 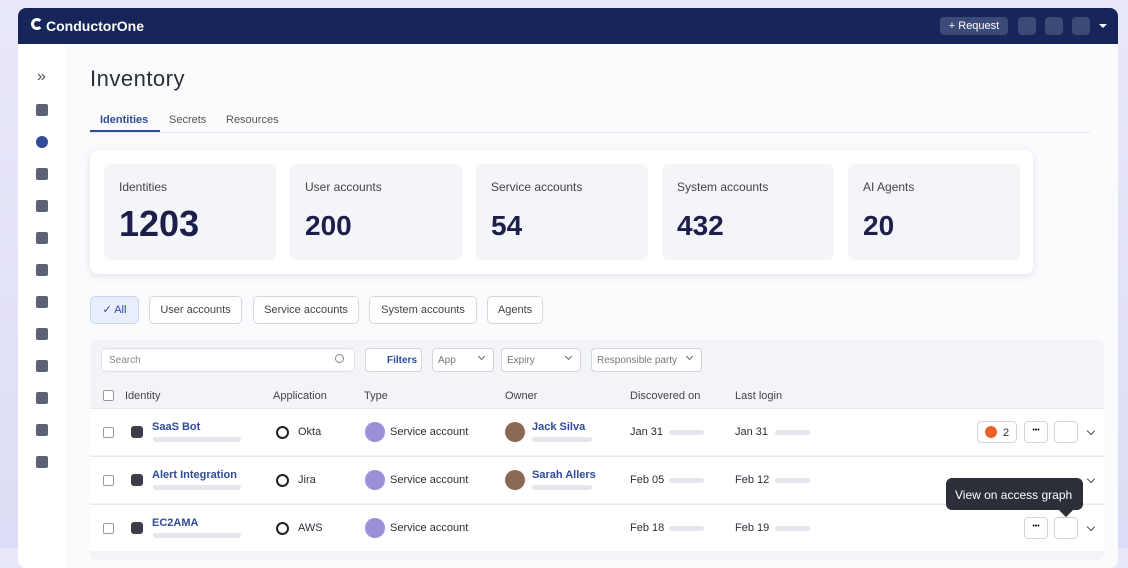 What do you see at coordinates (759, 396) in the screenshot?
I see `column-header: Last login` at bounding box center [759, 396].